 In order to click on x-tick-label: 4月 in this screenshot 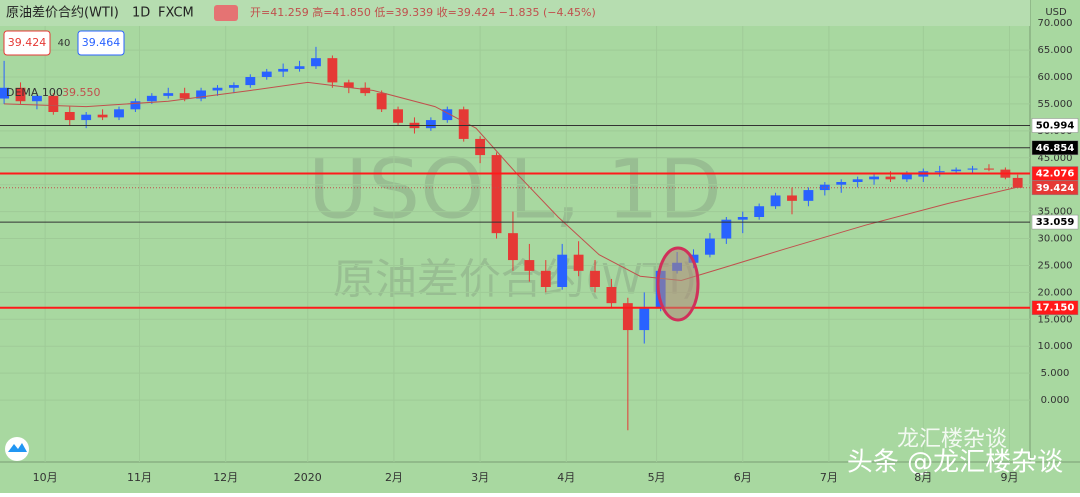, I will do `click(566, 477)`.